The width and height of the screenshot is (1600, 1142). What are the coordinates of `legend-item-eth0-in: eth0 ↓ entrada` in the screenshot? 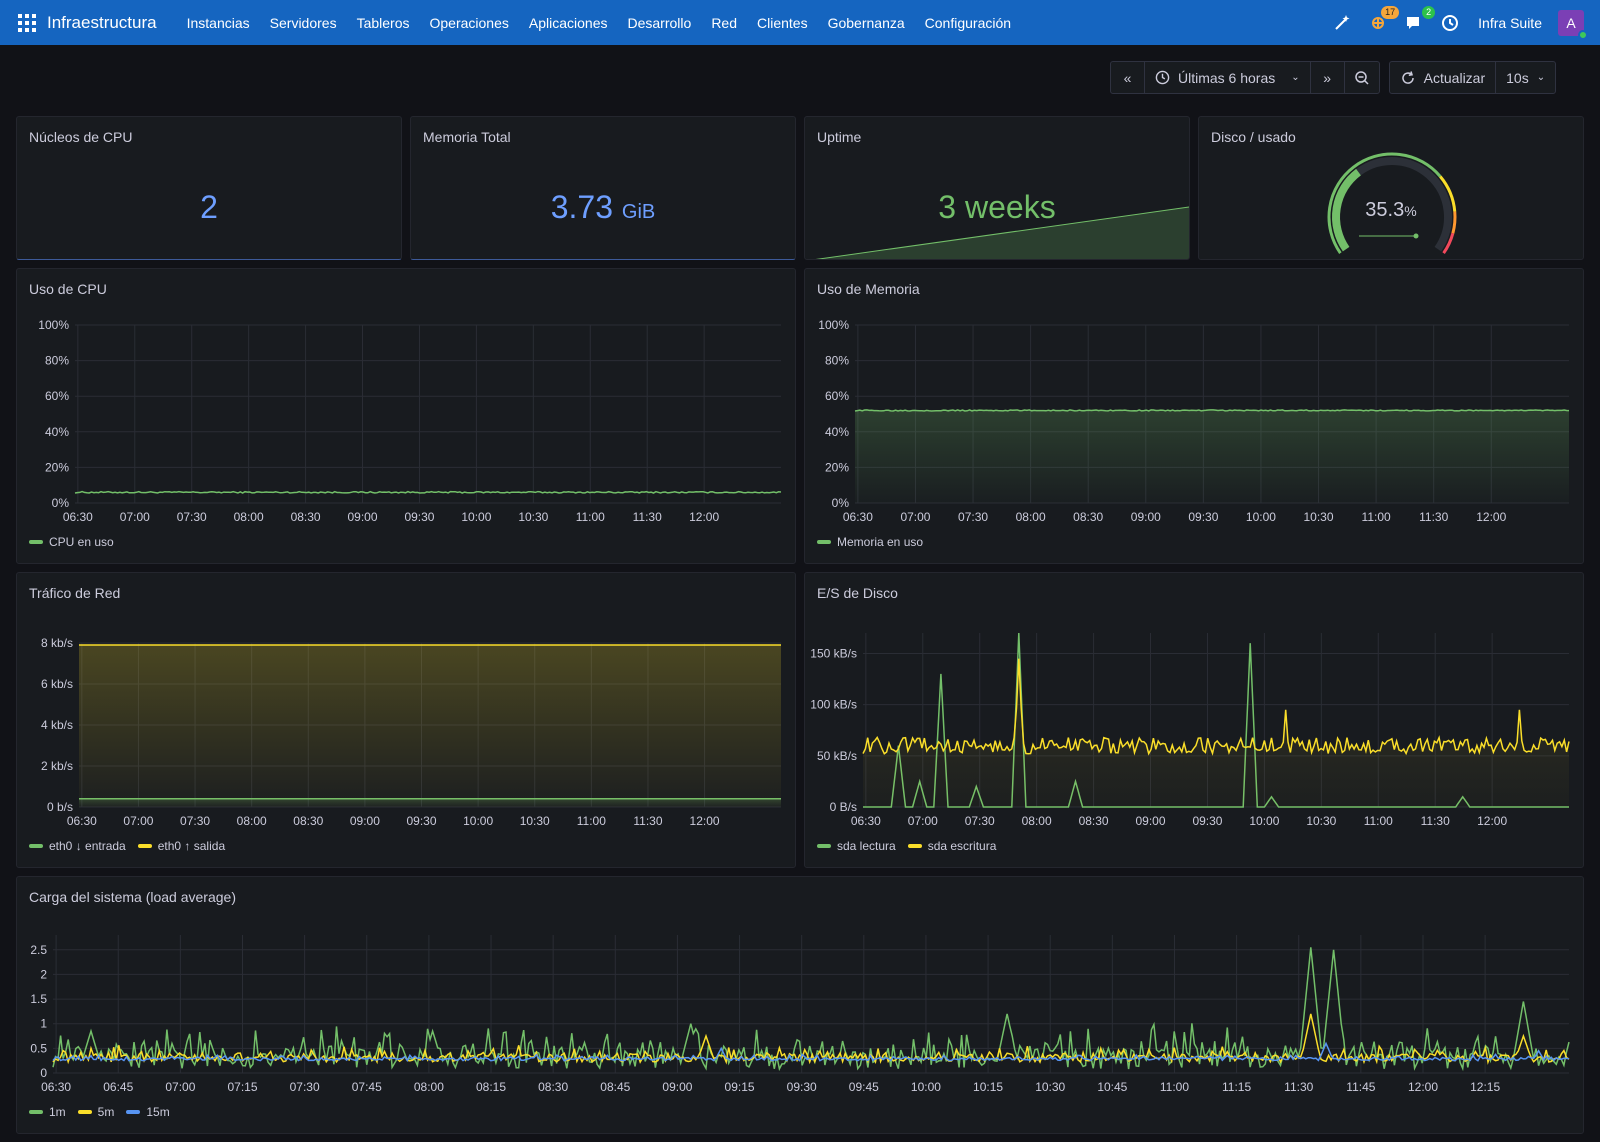 It's located at (77, 846).